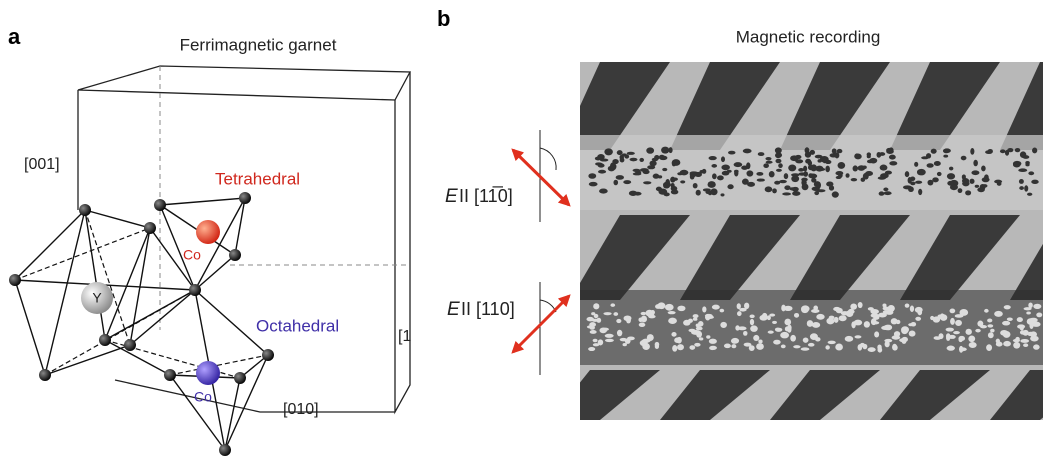  What do you see at coordinates (257, 178) in the screenshot?
I see `site-label: Tetrahedral` at bounding box center [257, 178].